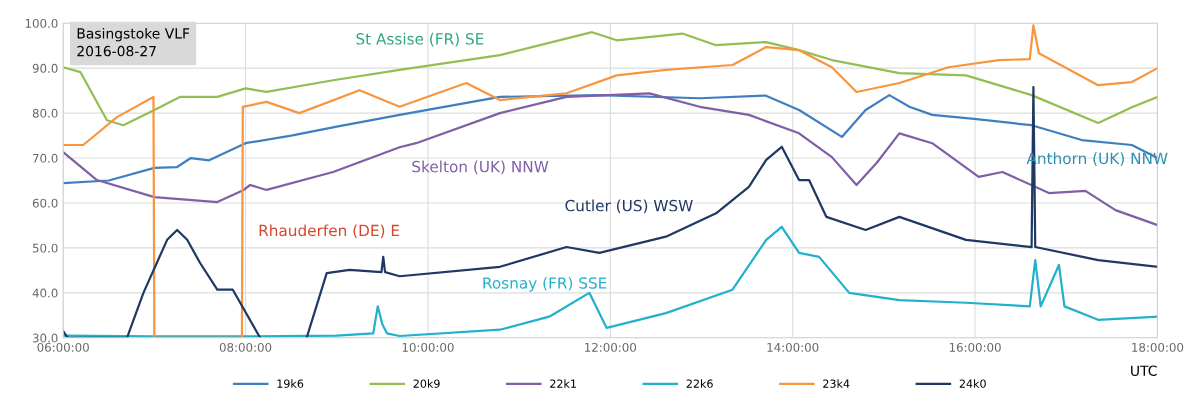  I want to click on y-tick-label: 60.0, so click(45, 203).